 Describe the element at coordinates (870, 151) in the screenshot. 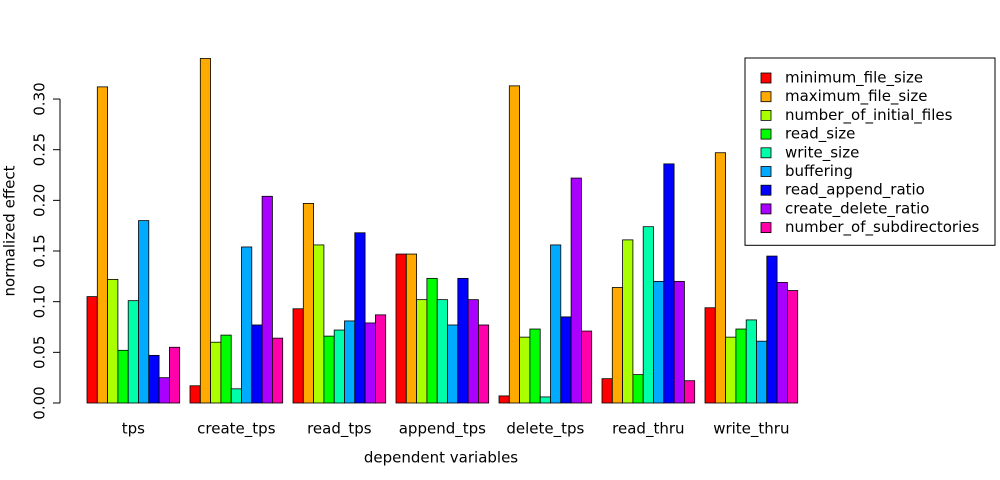

I see `legend-box` at that location.